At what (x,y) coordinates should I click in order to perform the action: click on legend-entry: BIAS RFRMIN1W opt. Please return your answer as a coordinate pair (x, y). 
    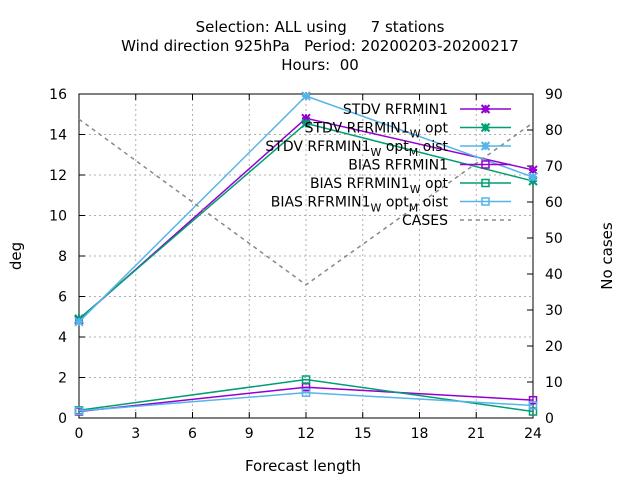
    Looking at the image, I should click on (410, 186).